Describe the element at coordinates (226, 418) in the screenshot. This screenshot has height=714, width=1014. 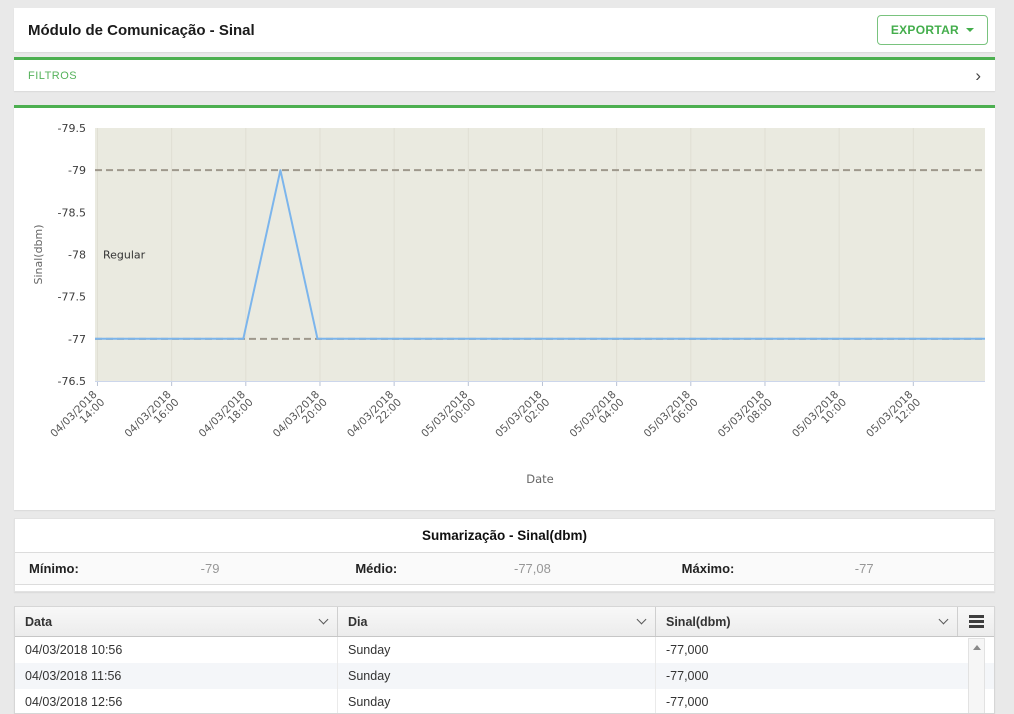
I see `svg-text: 04/03/201818:00` at that location.